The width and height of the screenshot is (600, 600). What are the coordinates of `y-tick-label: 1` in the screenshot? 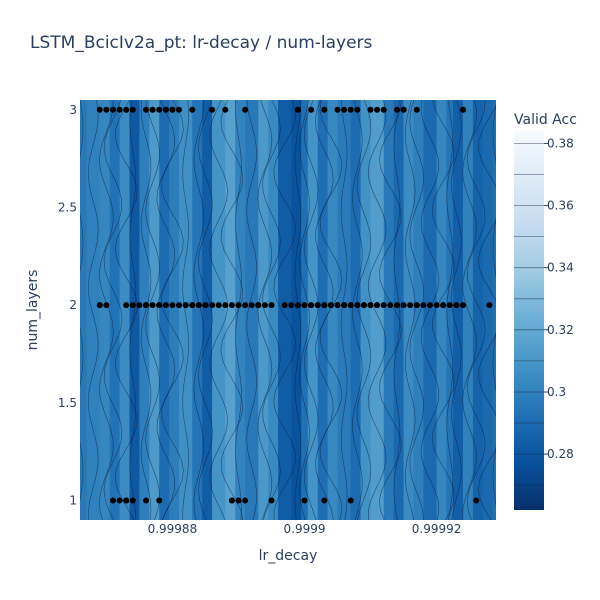 It's located at (73, 501).